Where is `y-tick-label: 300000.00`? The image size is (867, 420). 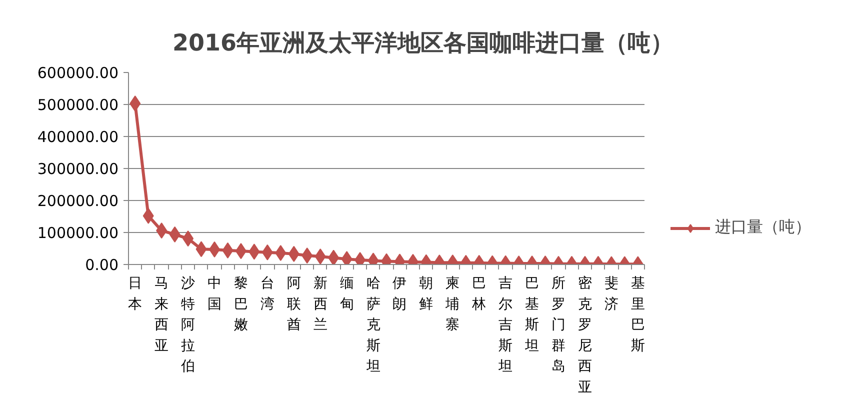
y-tick-label: 300000.00 is located at coordinates (78, 169).